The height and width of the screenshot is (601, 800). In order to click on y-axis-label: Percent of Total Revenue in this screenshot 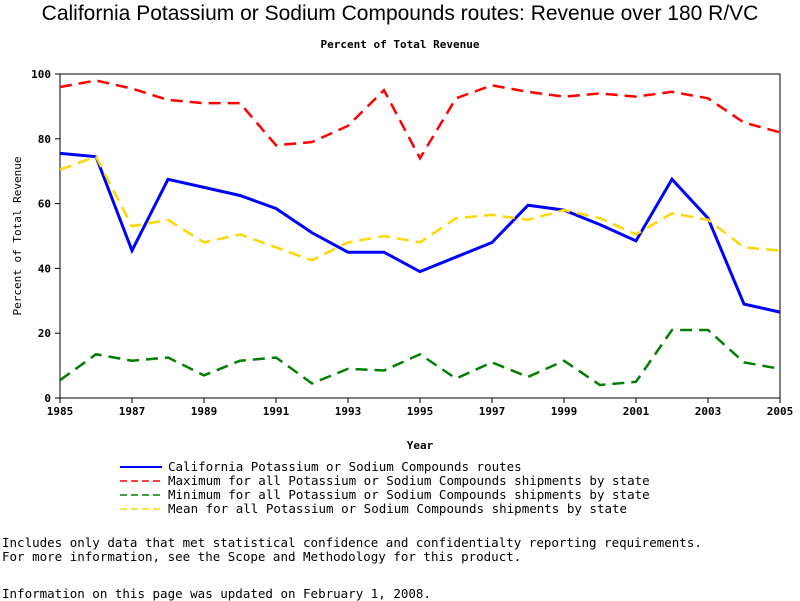, I will do `click(17, 236)`.